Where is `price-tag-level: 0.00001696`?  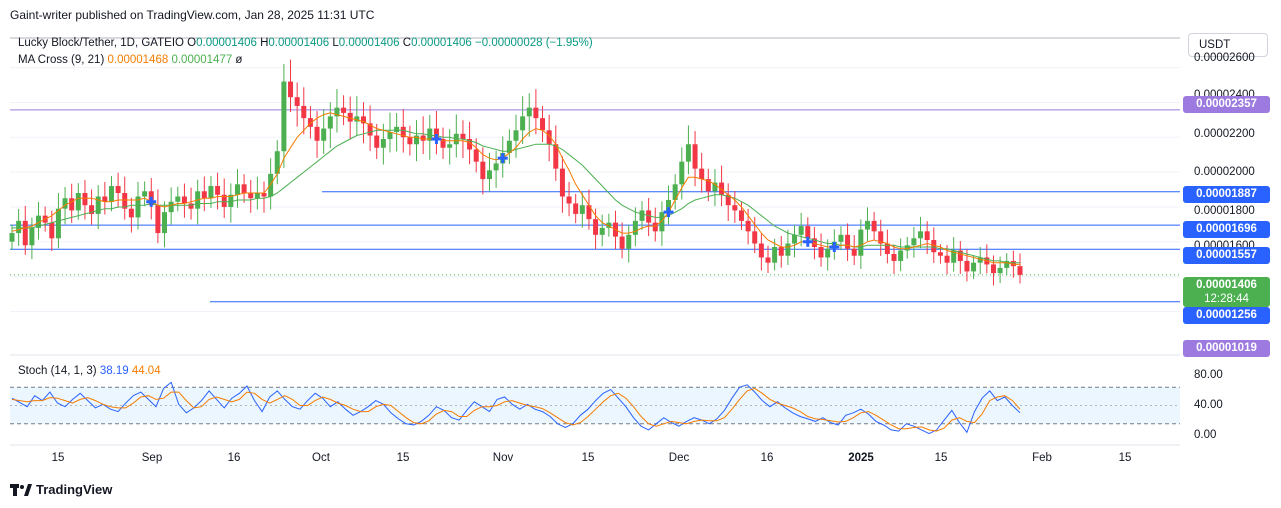 price-tag-level: 0.00001696 is located at coordinates (1226, 229).